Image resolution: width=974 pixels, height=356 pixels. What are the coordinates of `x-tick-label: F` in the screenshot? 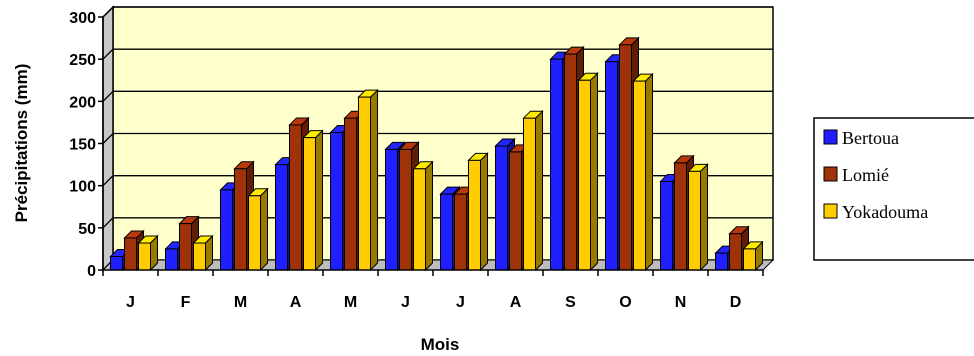 It's located at (186, 302).